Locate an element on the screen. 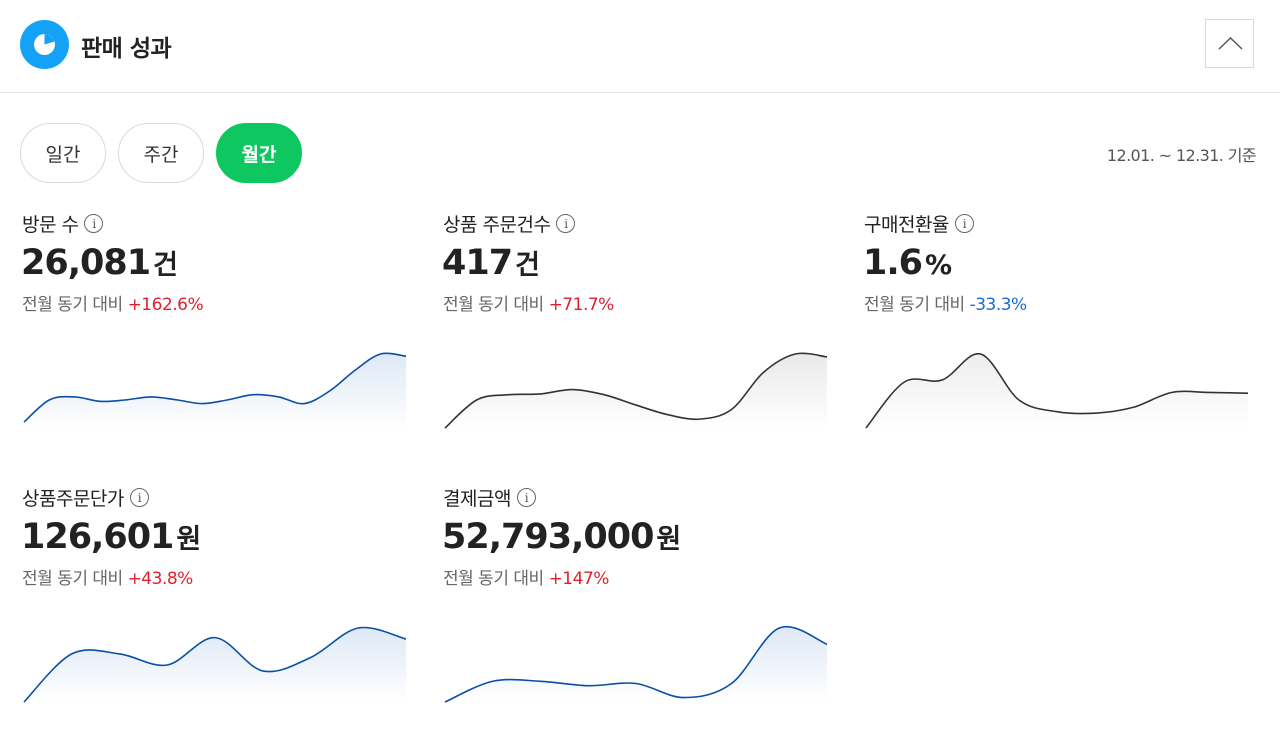 The image size is (1280, 742). header: 판매 성과 is located at coordinates (640, 46).